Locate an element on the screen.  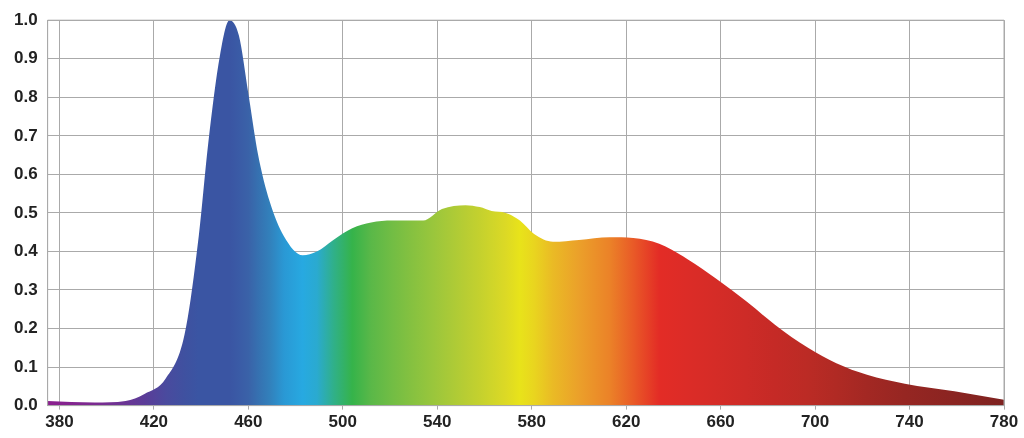
x-tick-label: 500 is located at coordinates (342, 422).